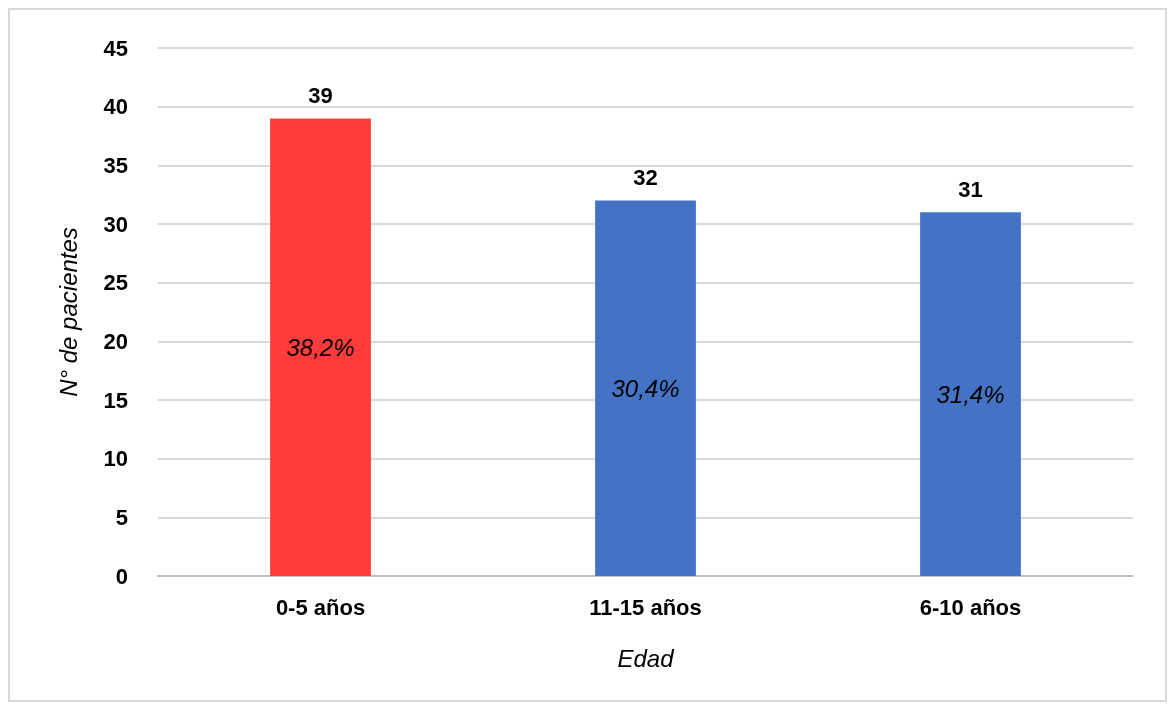 This screenshot has width=1175, height=710. Describe the element at coordinates (115, 224) in the screenshot. I see `y-tick-label: 30` at that location.